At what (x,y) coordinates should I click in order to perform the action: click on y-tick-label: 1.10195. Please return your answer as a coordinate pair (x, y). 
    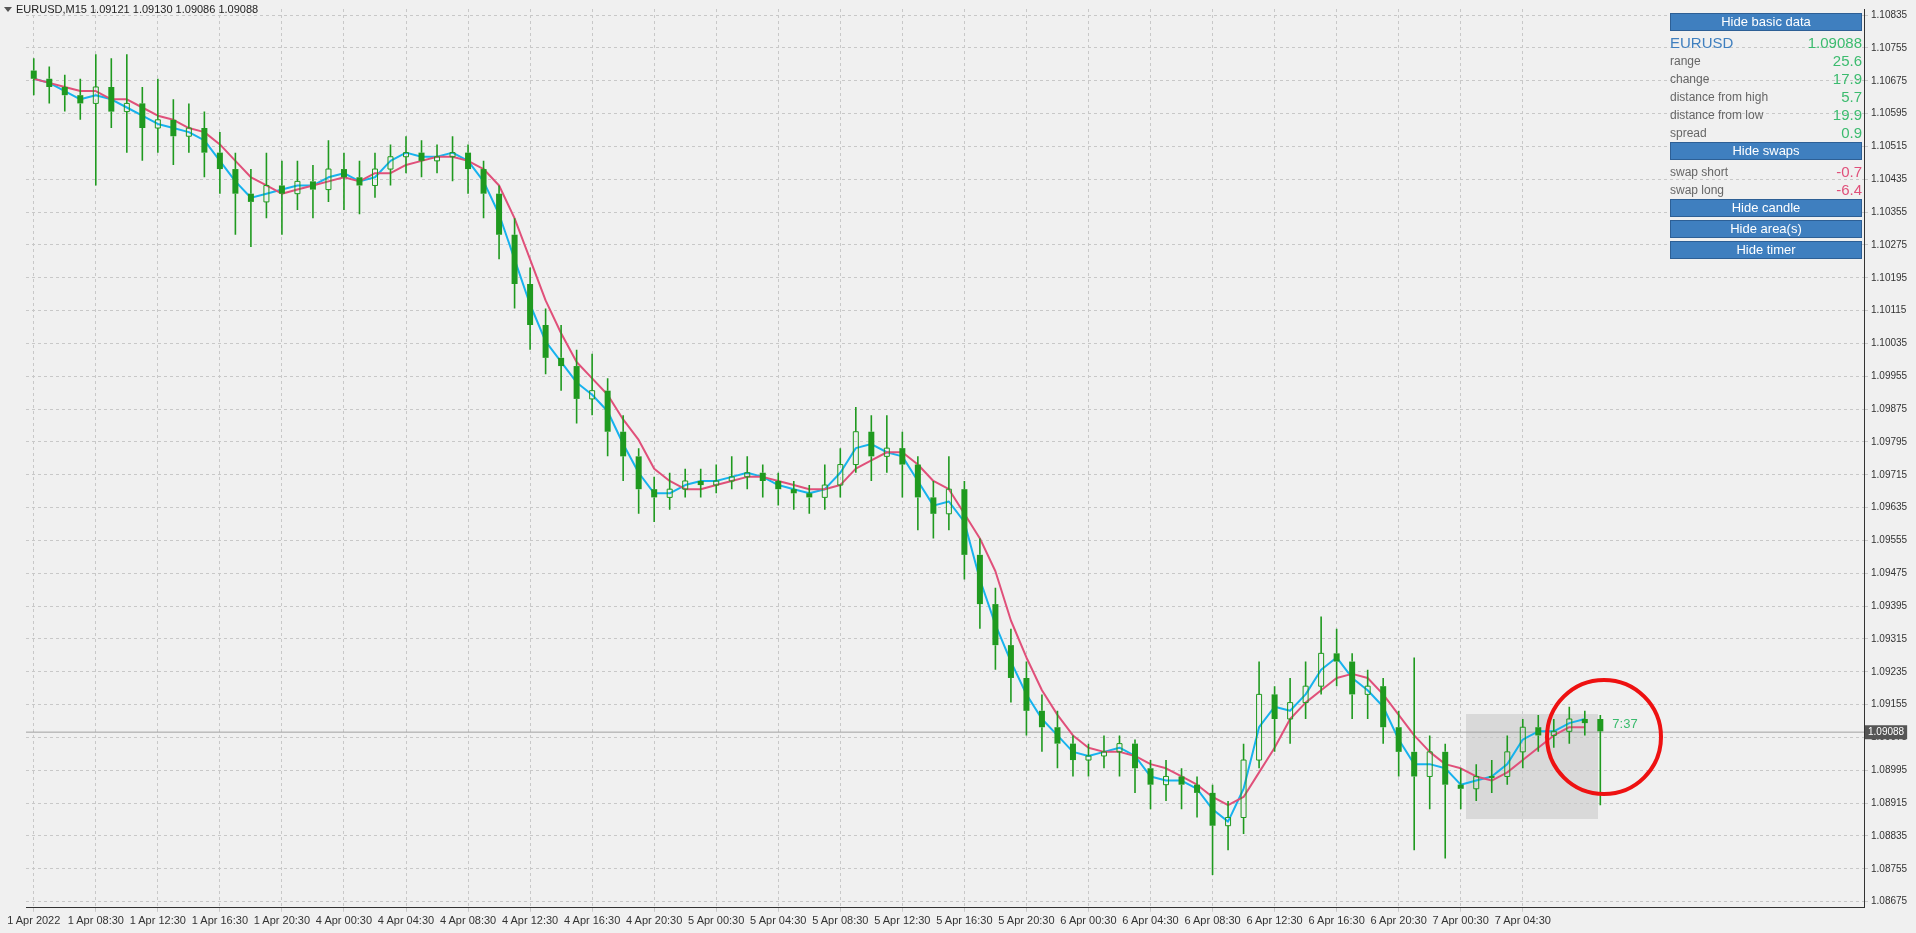
    Looking at the image, I should click on (1889, 277).